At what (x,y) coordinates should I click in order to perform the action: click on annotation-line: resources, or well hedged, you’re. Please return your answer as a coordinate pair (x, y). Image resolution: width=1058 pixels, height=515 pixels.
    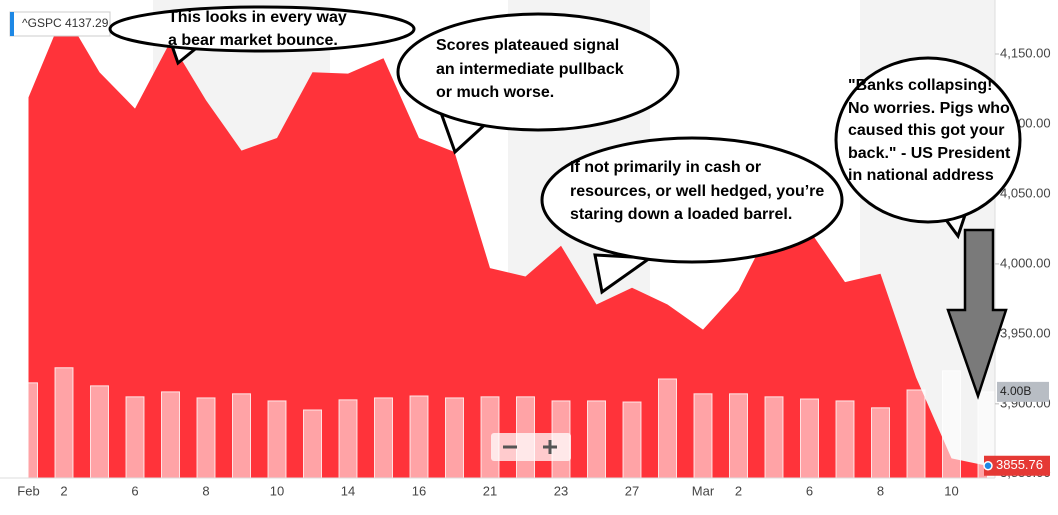
    Looking at the image, I should click on (697, 191).